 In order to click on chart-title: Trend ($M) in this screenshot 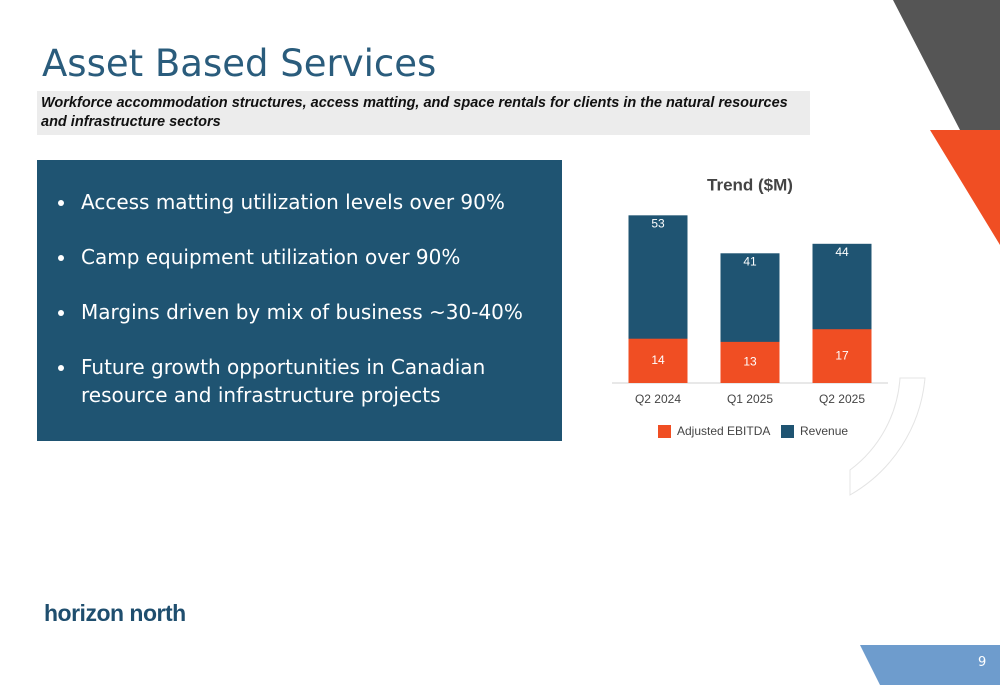, I will do `click(750, 184)`.